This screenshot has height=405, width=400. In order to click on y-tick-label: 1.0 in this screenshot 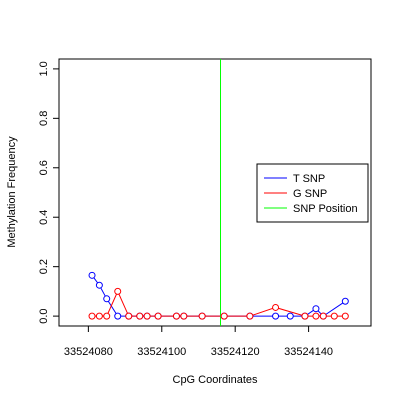, I will do `click(44, 68)`.